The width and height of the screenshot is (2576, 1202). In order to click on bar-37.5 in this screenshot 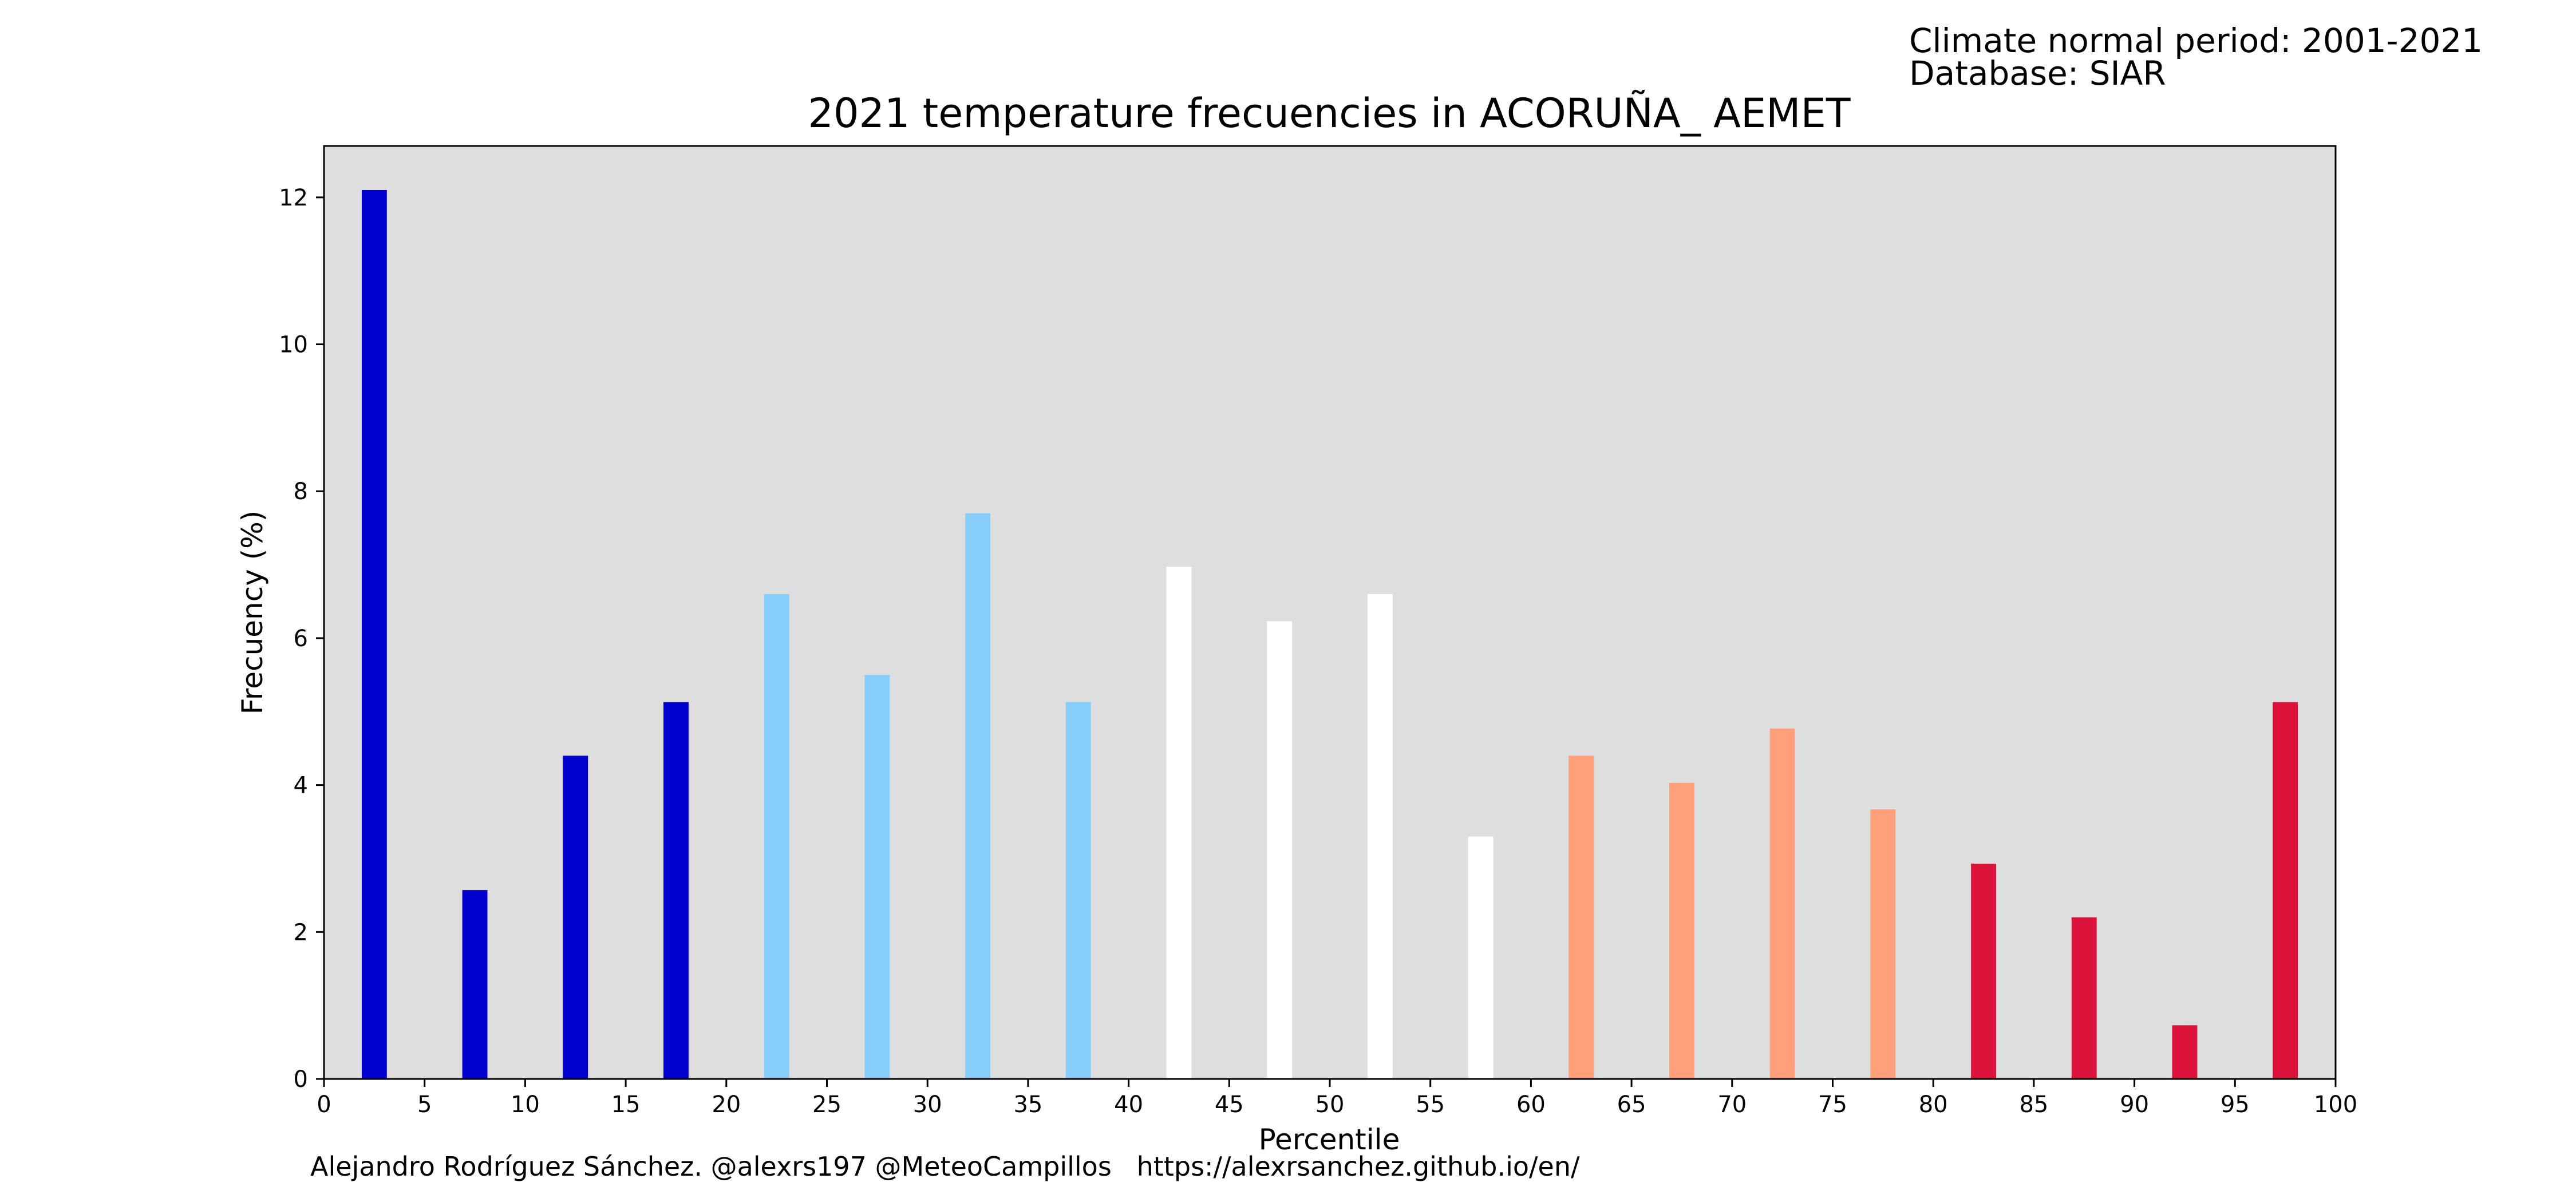, I will do `click(1078, 890)`.